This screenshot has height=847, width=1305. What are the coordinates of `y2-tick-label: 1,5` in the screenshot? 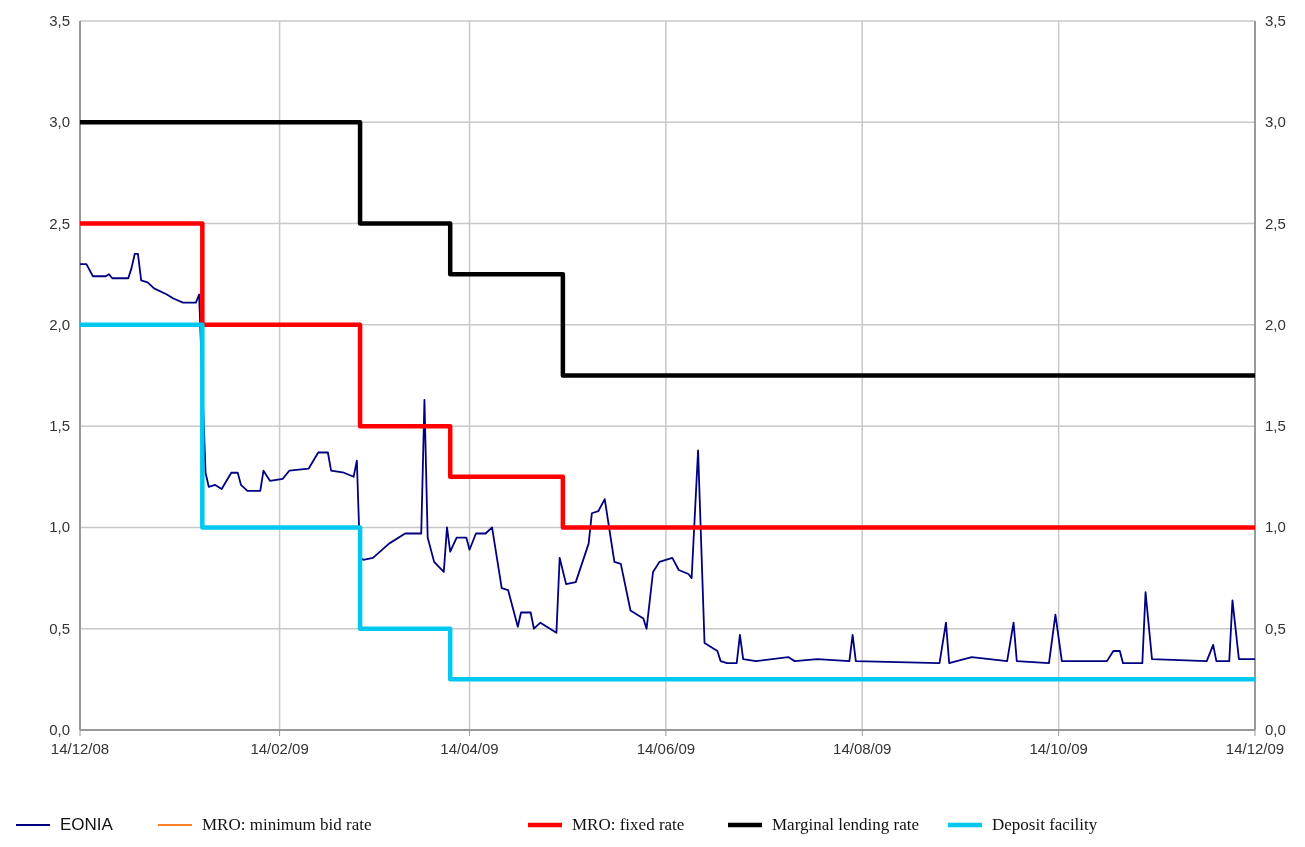 It's located at (1275, 426).